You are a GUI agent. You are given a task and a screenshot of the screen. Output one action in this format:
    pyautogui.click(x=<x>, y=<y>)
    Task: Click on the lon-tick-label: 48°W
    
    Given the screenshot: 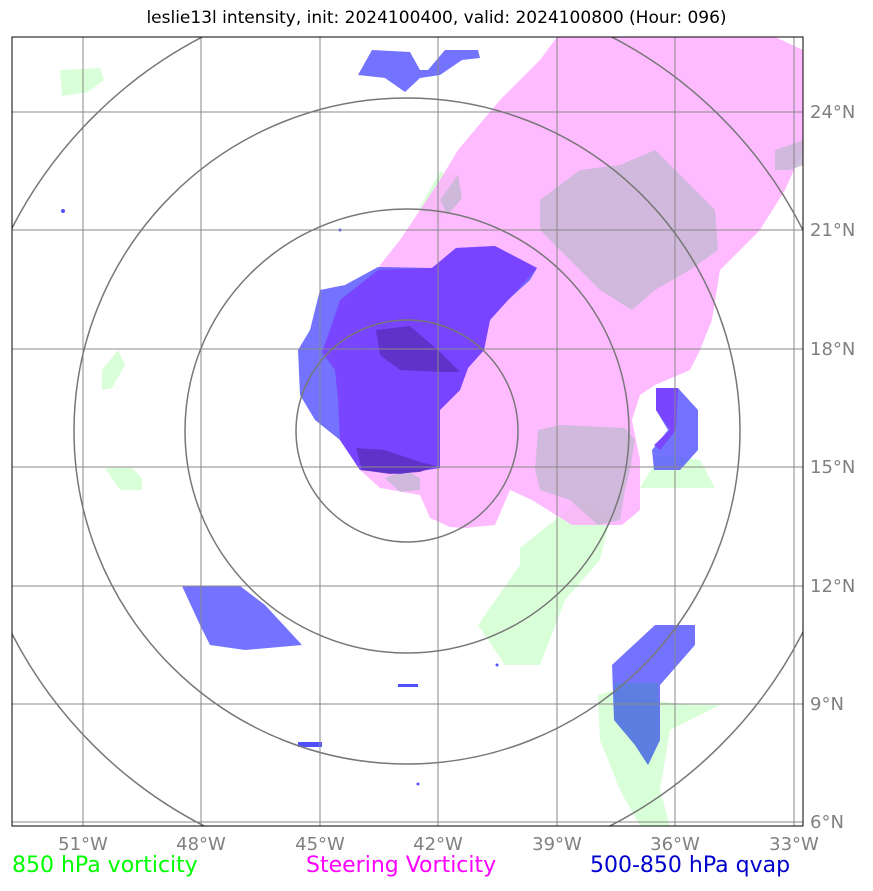 What is the action you would take?
    pyautogui.click(x=201, y=844)
    